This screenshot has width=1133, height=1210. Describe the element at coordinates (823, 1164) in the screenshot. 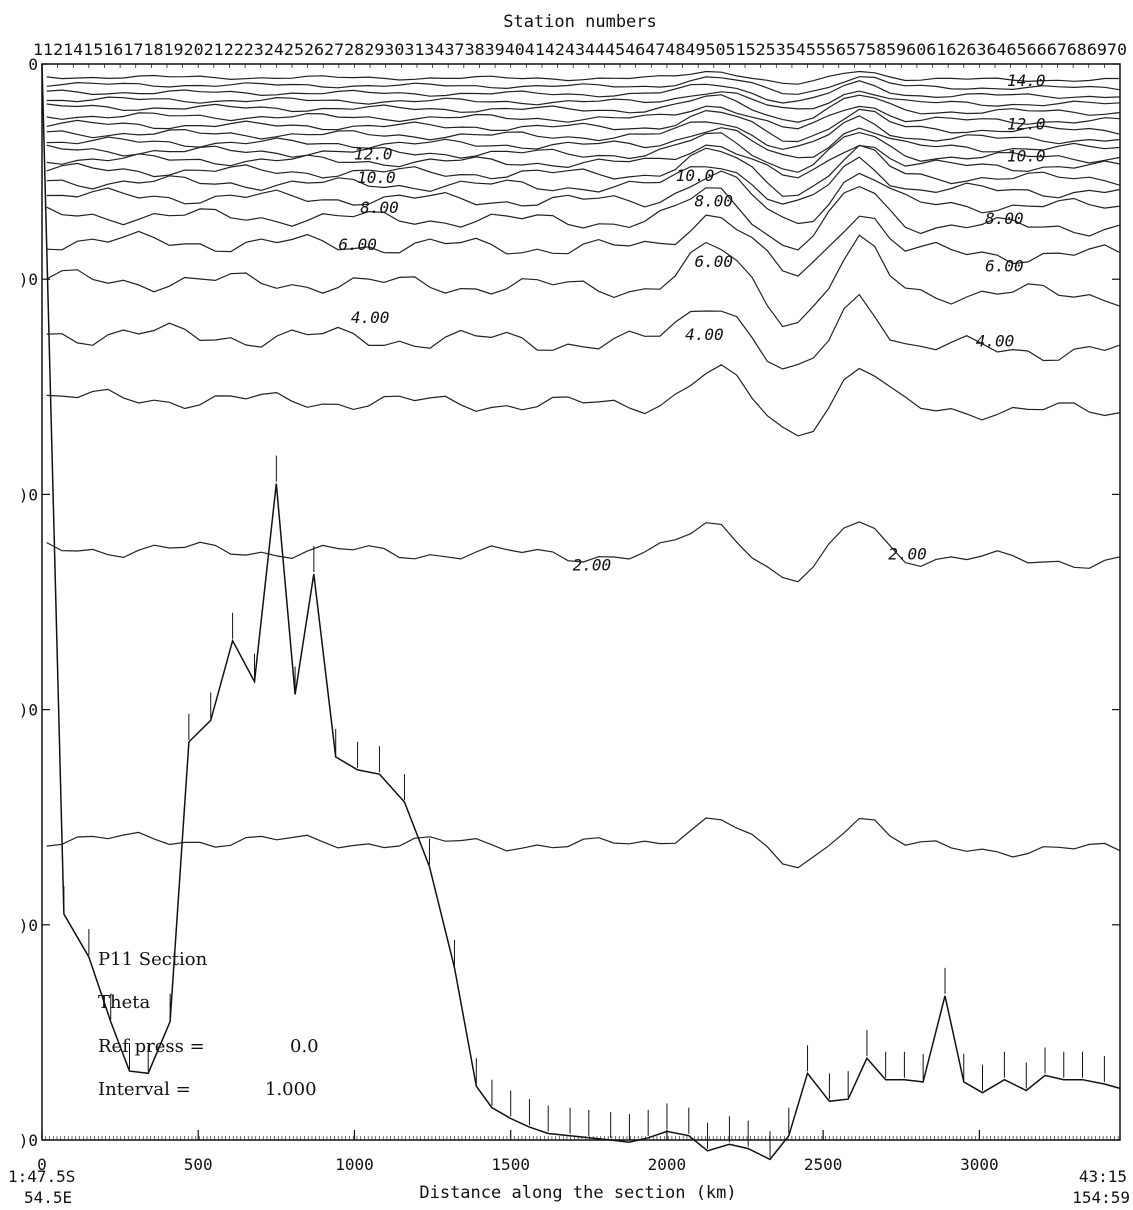

I see `x-tick-label: 2500` at that location.